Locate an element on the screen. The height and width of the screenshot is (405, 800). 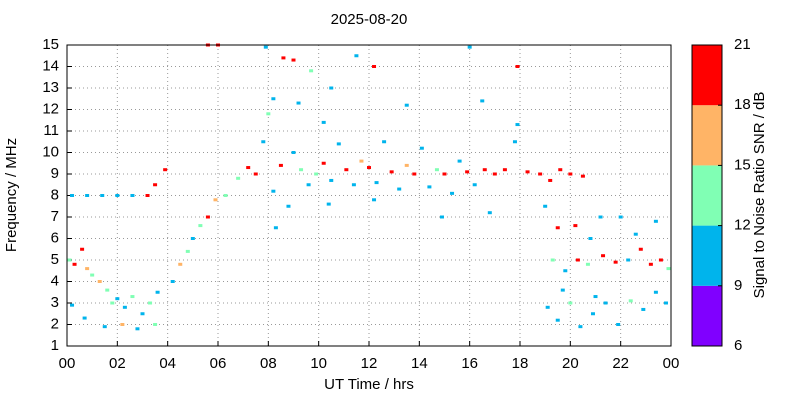
x-tick-label: 12 is located at coordinates (369, 363).